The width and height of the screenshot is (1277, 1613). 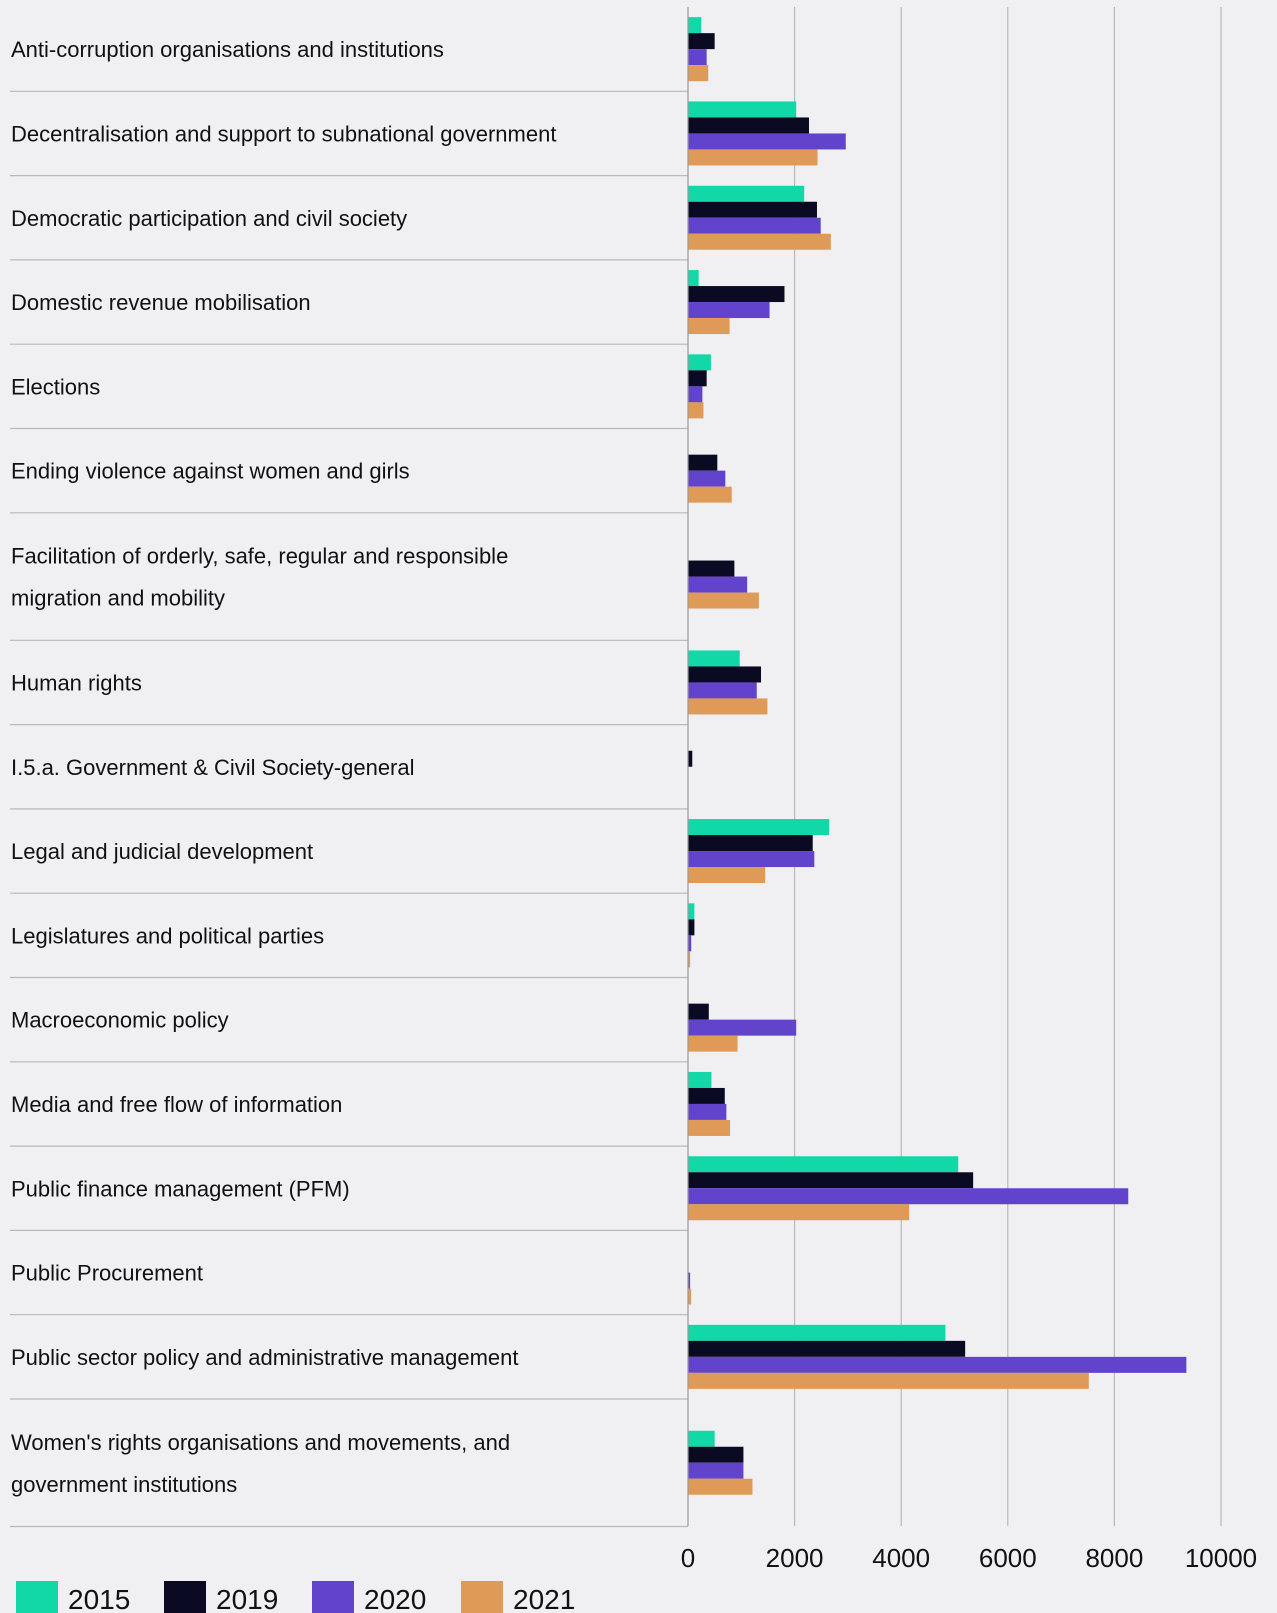 What do you see at coordinates (176, 1104) in the screenshot?
I see `category-label: Media and free flow of information` at bounding box center [176, 1104].